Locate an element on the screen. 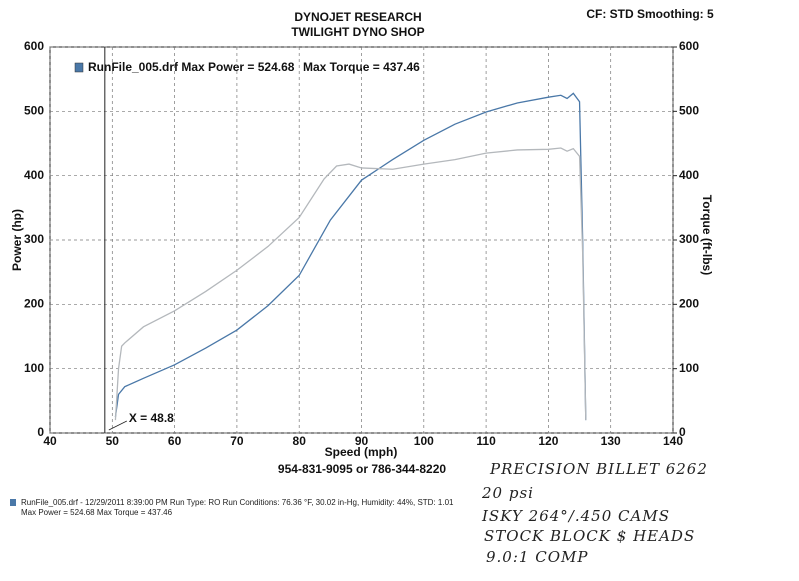  x-tick-label: 60 is located at coordinates (175, 441).